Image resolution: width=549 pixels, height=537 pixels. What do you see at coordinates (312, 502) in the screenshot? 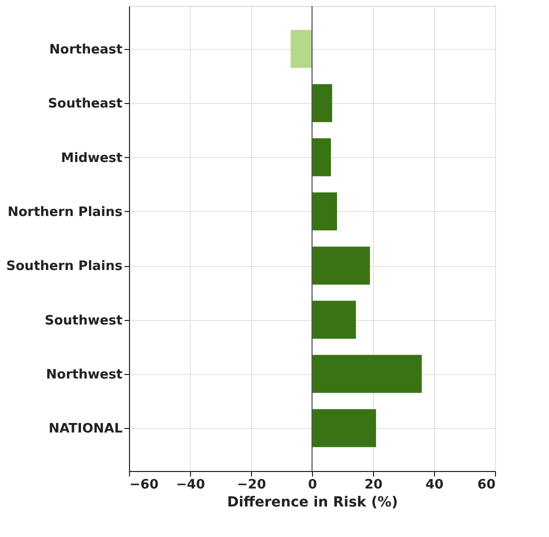
I see `x-axis-title: Difference in Risk (%)` at bounding box center [312, 502].